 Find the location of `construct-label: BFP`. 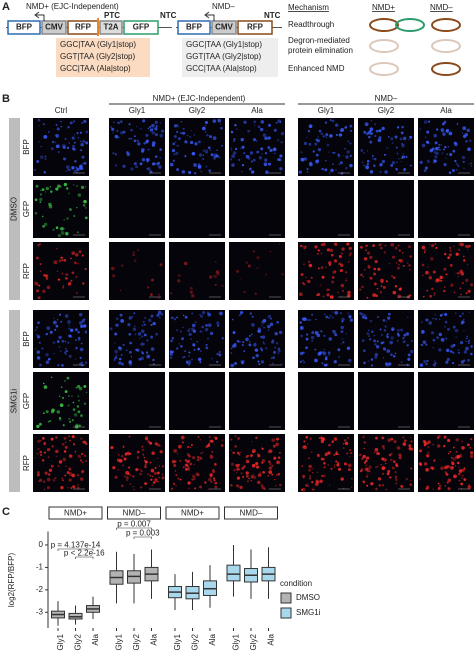

construct-label: BFP is located at coordinates (194, 27).